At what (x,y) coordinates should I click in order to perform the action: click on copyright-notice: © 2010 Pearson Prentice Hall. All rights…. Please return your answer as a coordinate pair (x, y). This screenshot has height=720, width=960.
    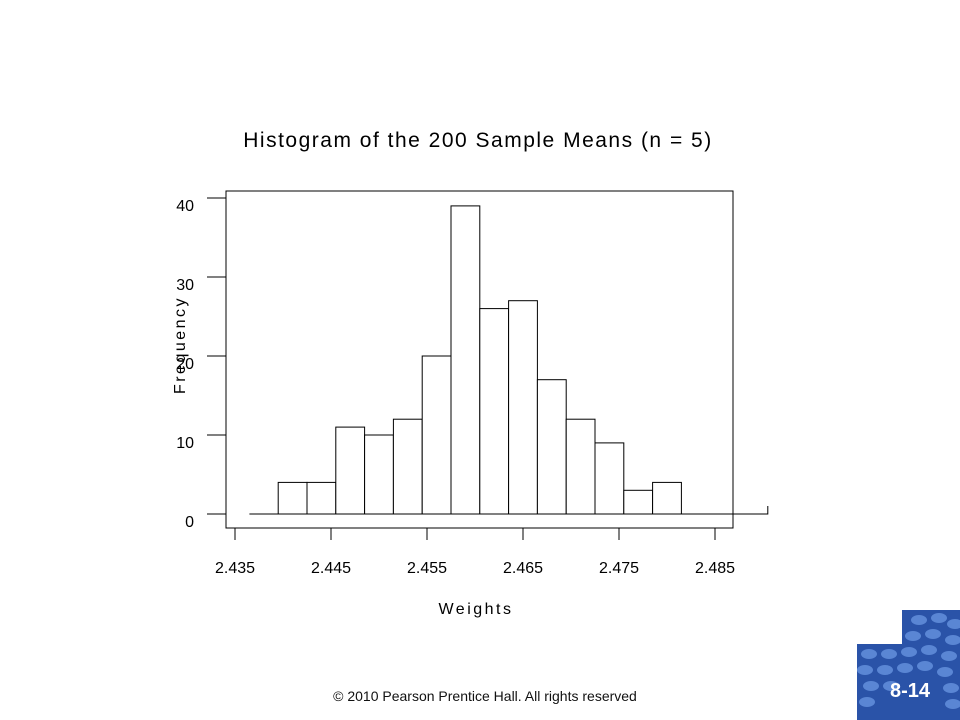
    Looking at the image, I should click on (485, 696).